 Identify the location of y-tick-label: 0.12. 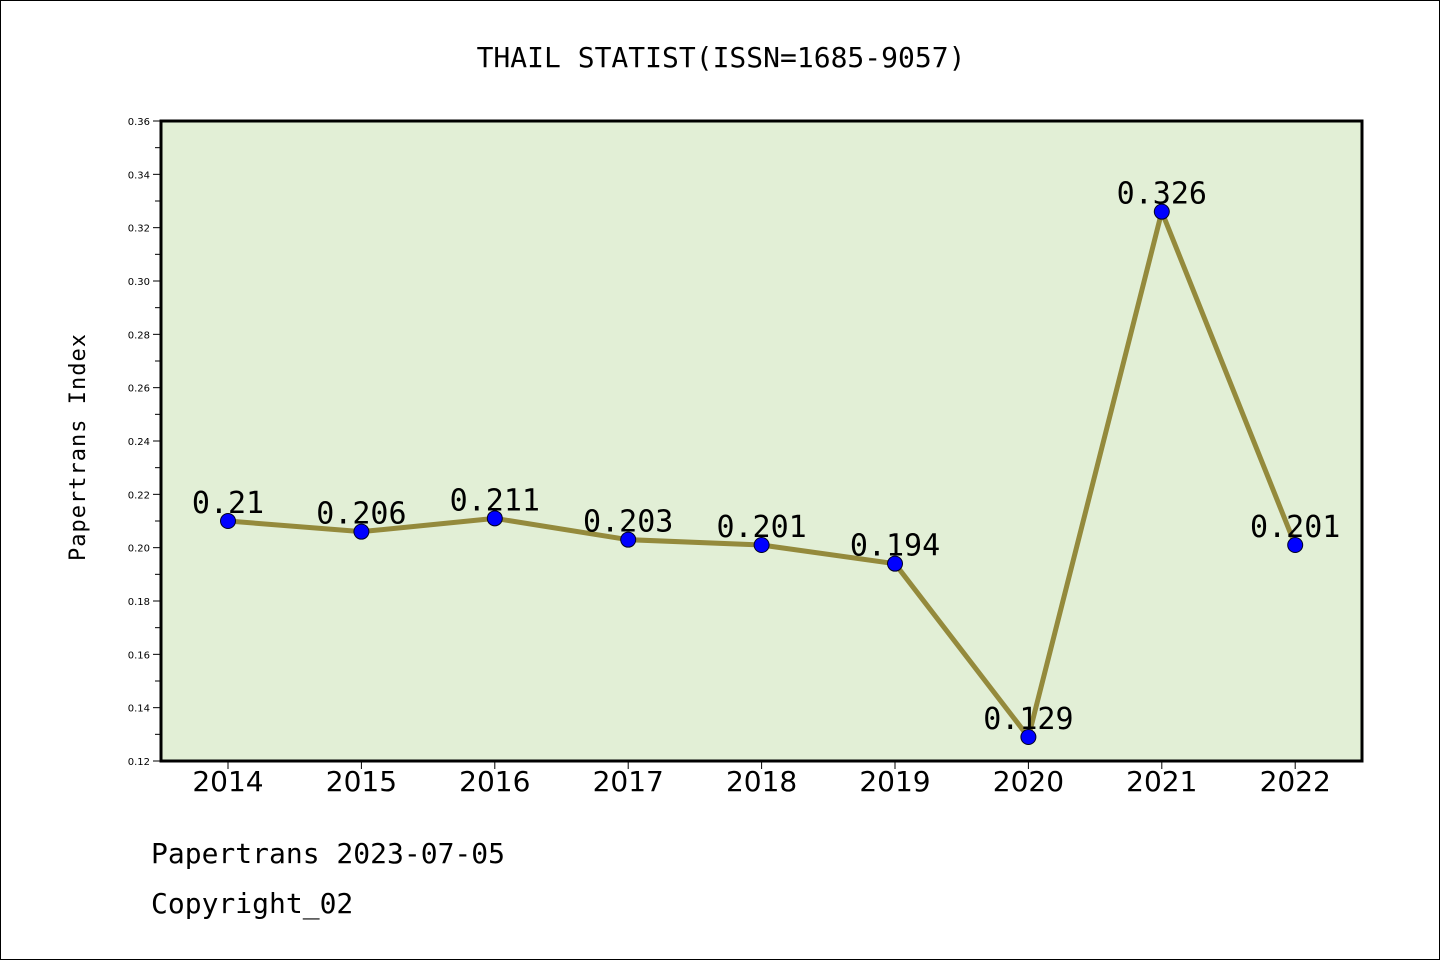
(139, 762).